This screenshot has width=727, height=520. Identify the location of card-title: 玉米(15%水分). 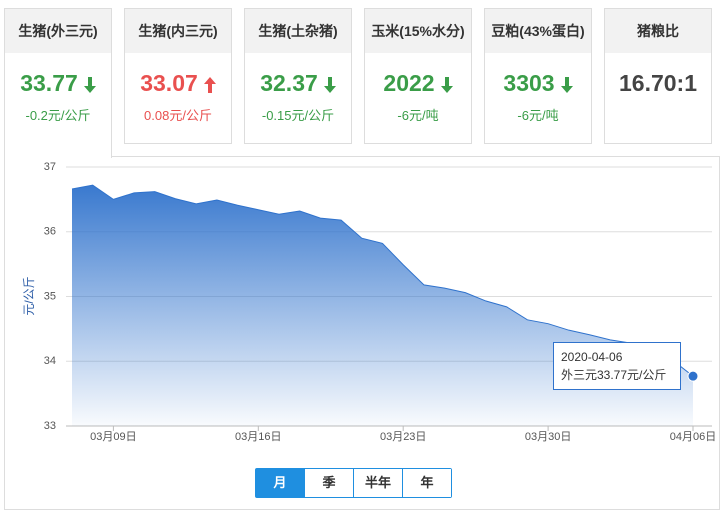
(418, 31).